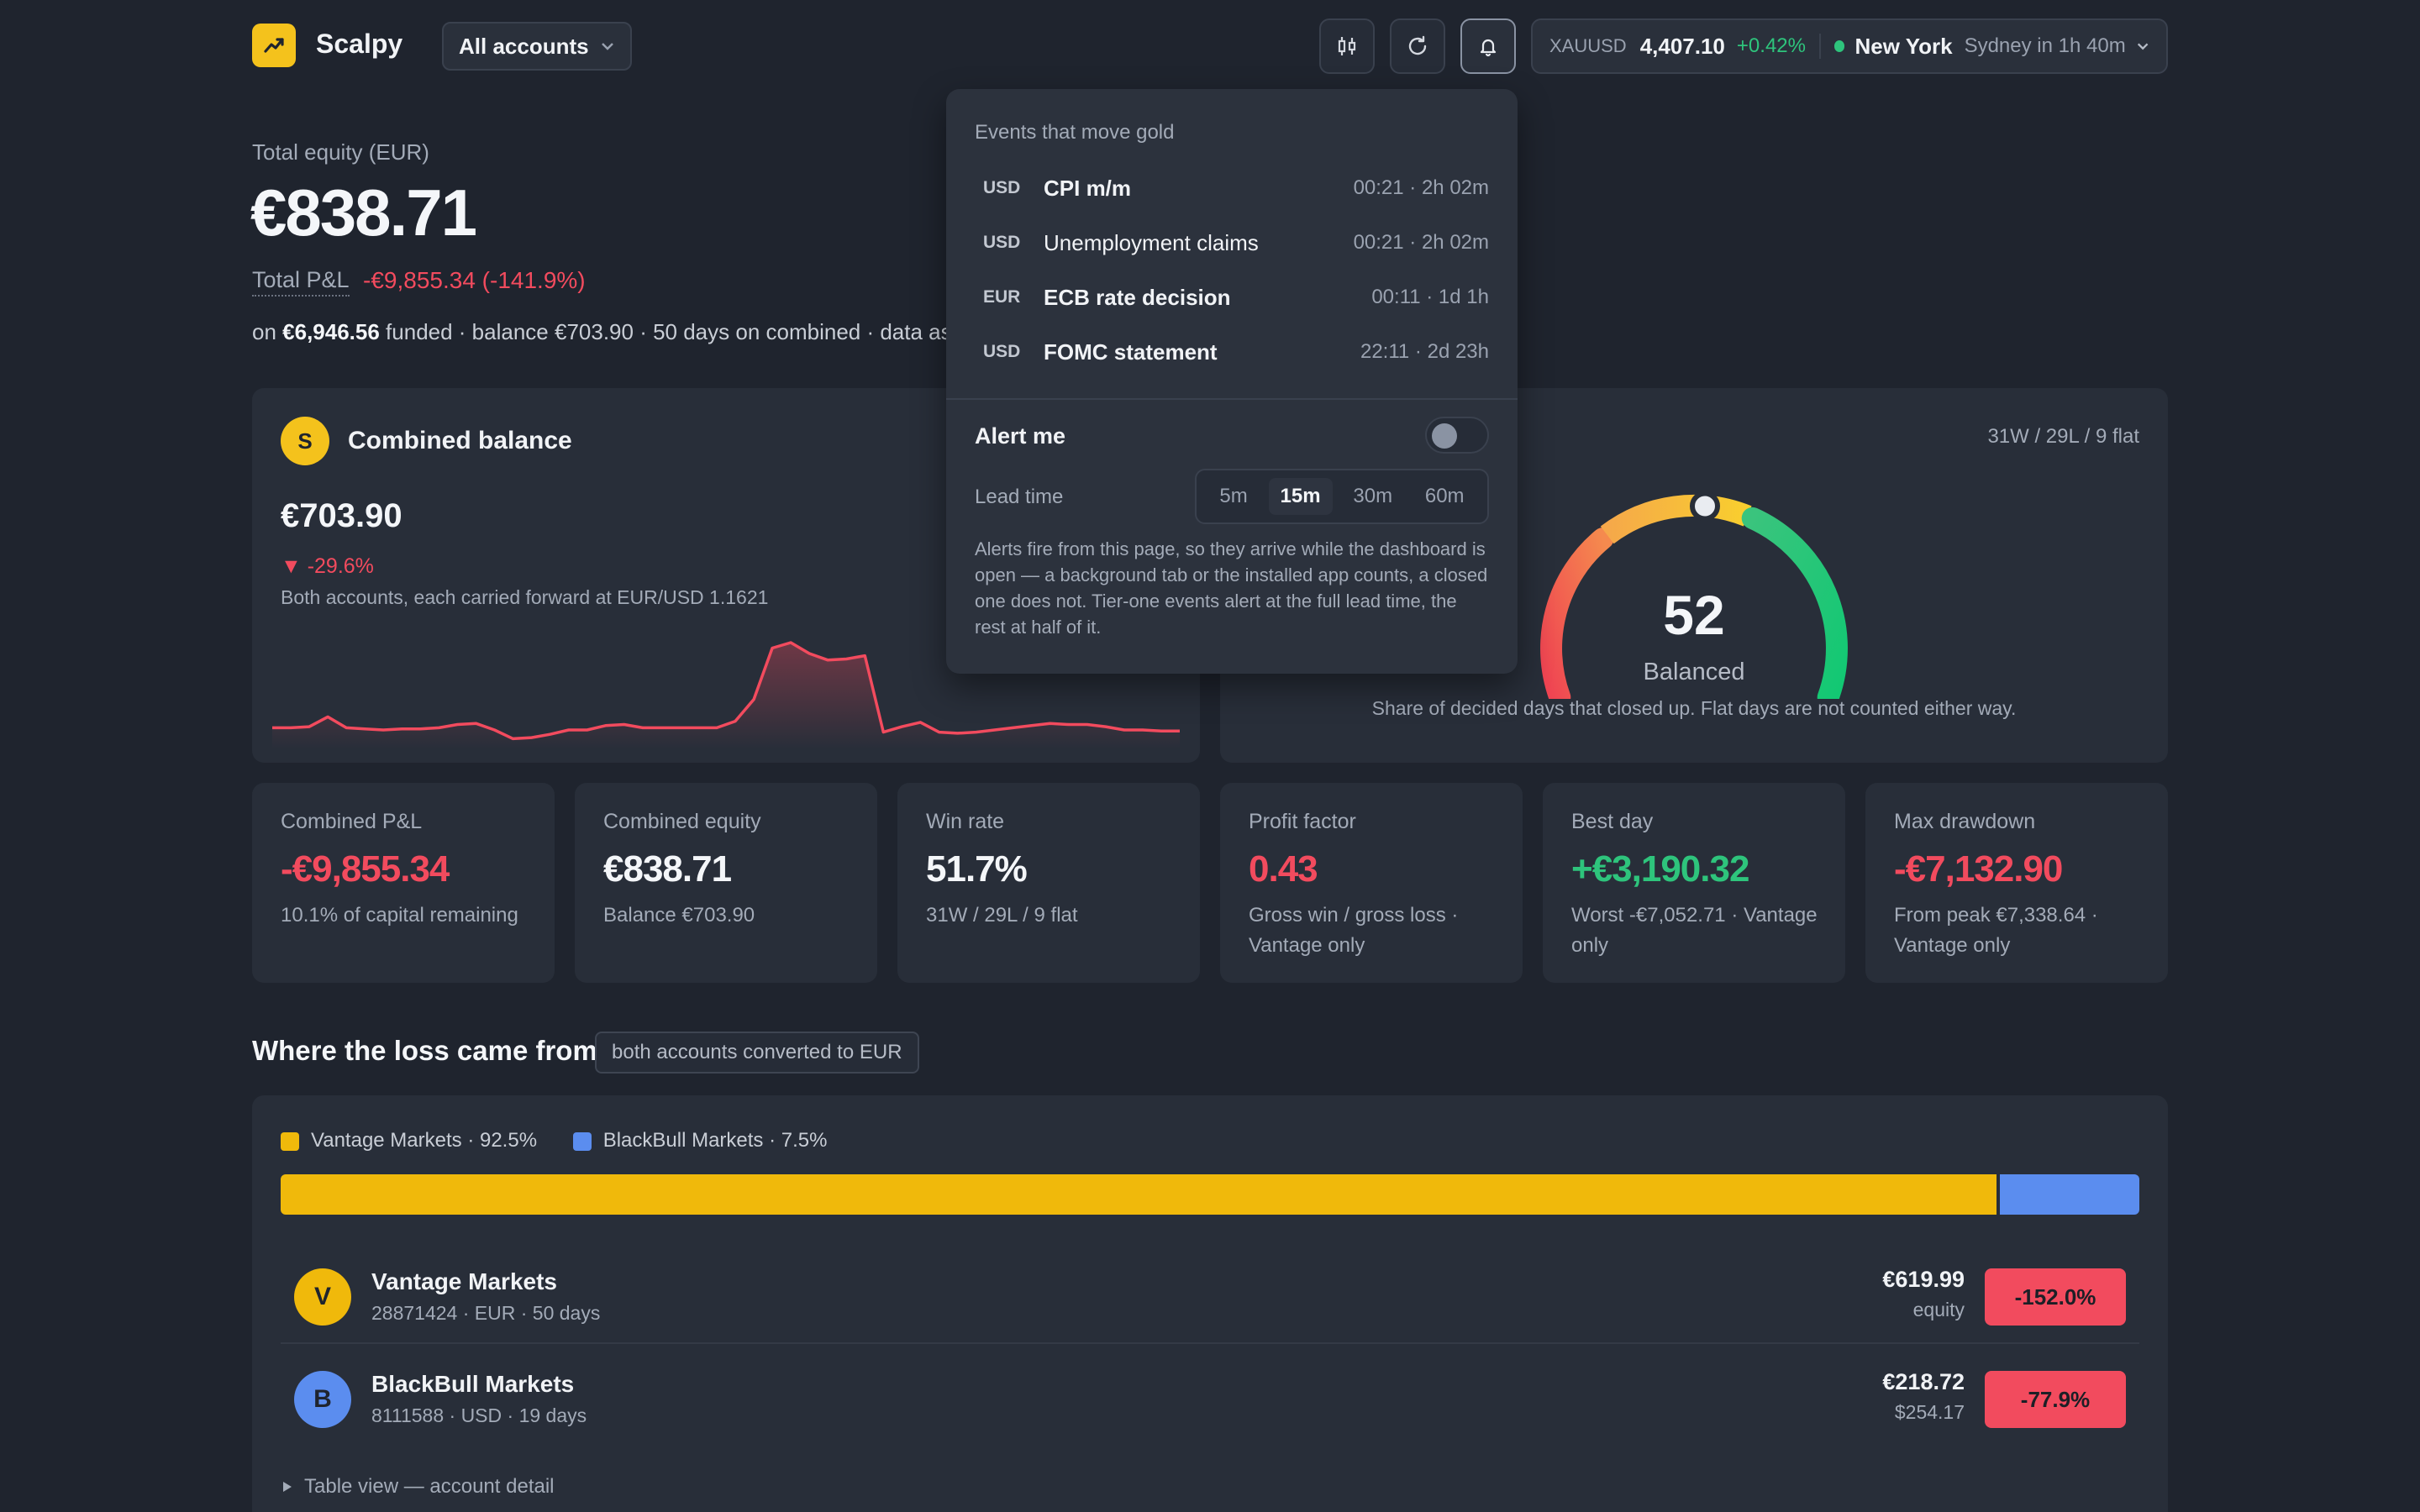 The height and width of the screenshot is (1512, 2420). What do you see at coordinates (1300, 496) in the screenshot?
I see `lead-option-15m: 15m` at bounding box center [1300, 496].